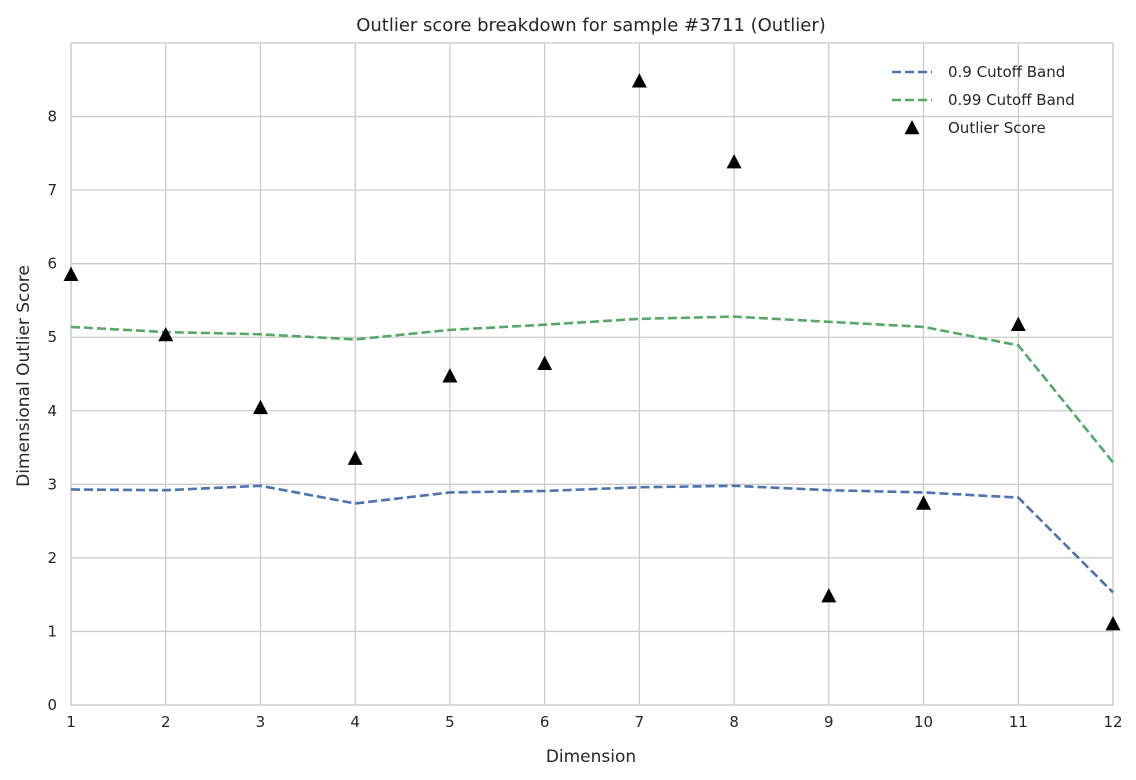 The width and height of the screenshot is (1136, 780). I want to click on x-tick-label: 10, so click(923, 722).